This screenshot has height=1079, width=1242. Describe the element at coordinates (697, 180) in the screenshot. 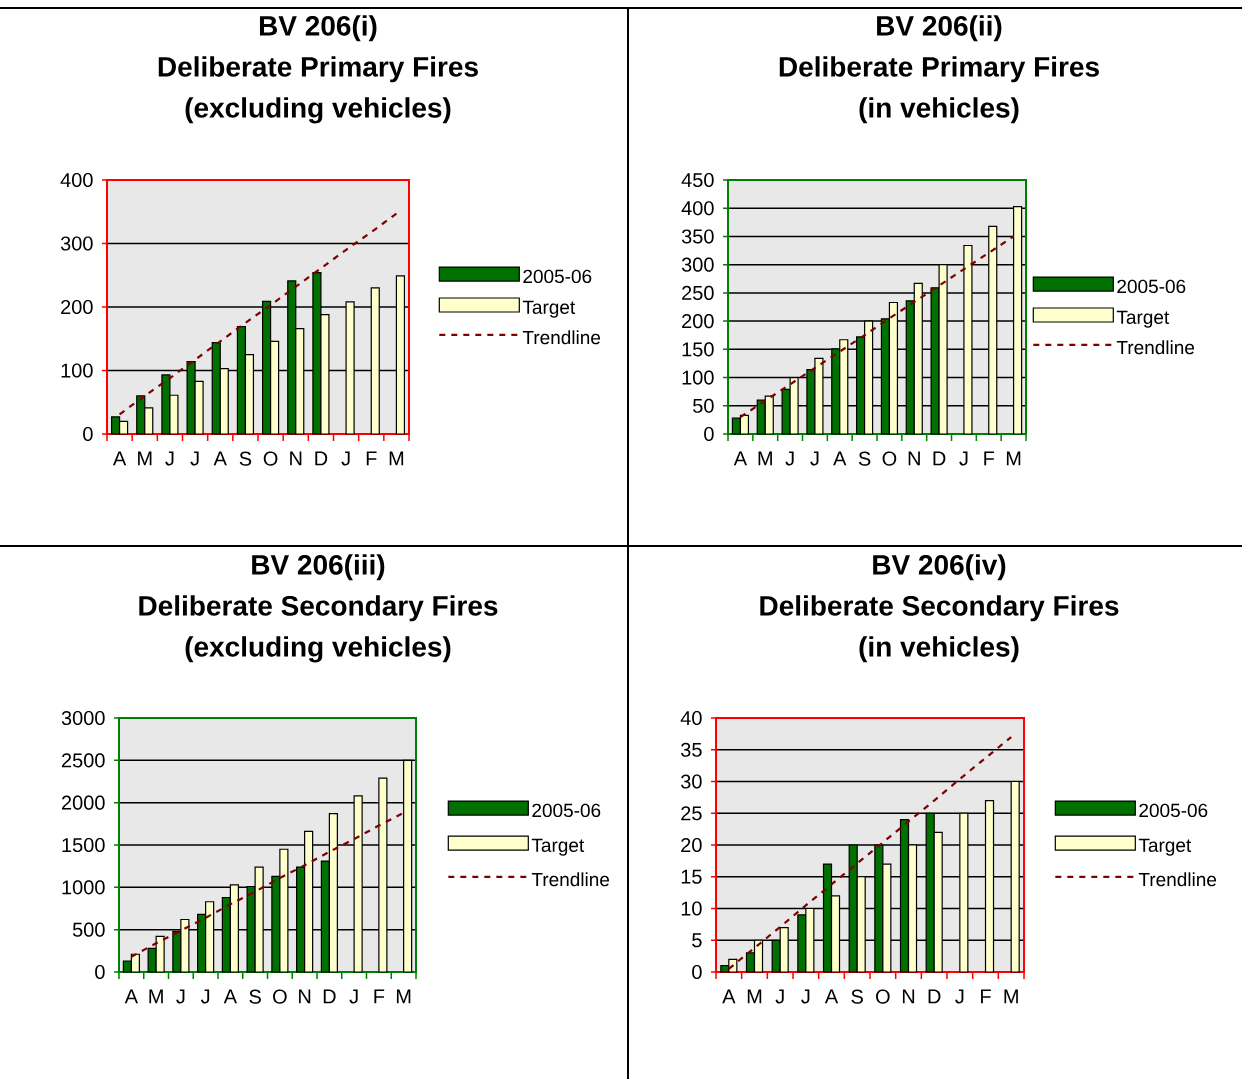

I see `y-tick-label: 450` at that location.